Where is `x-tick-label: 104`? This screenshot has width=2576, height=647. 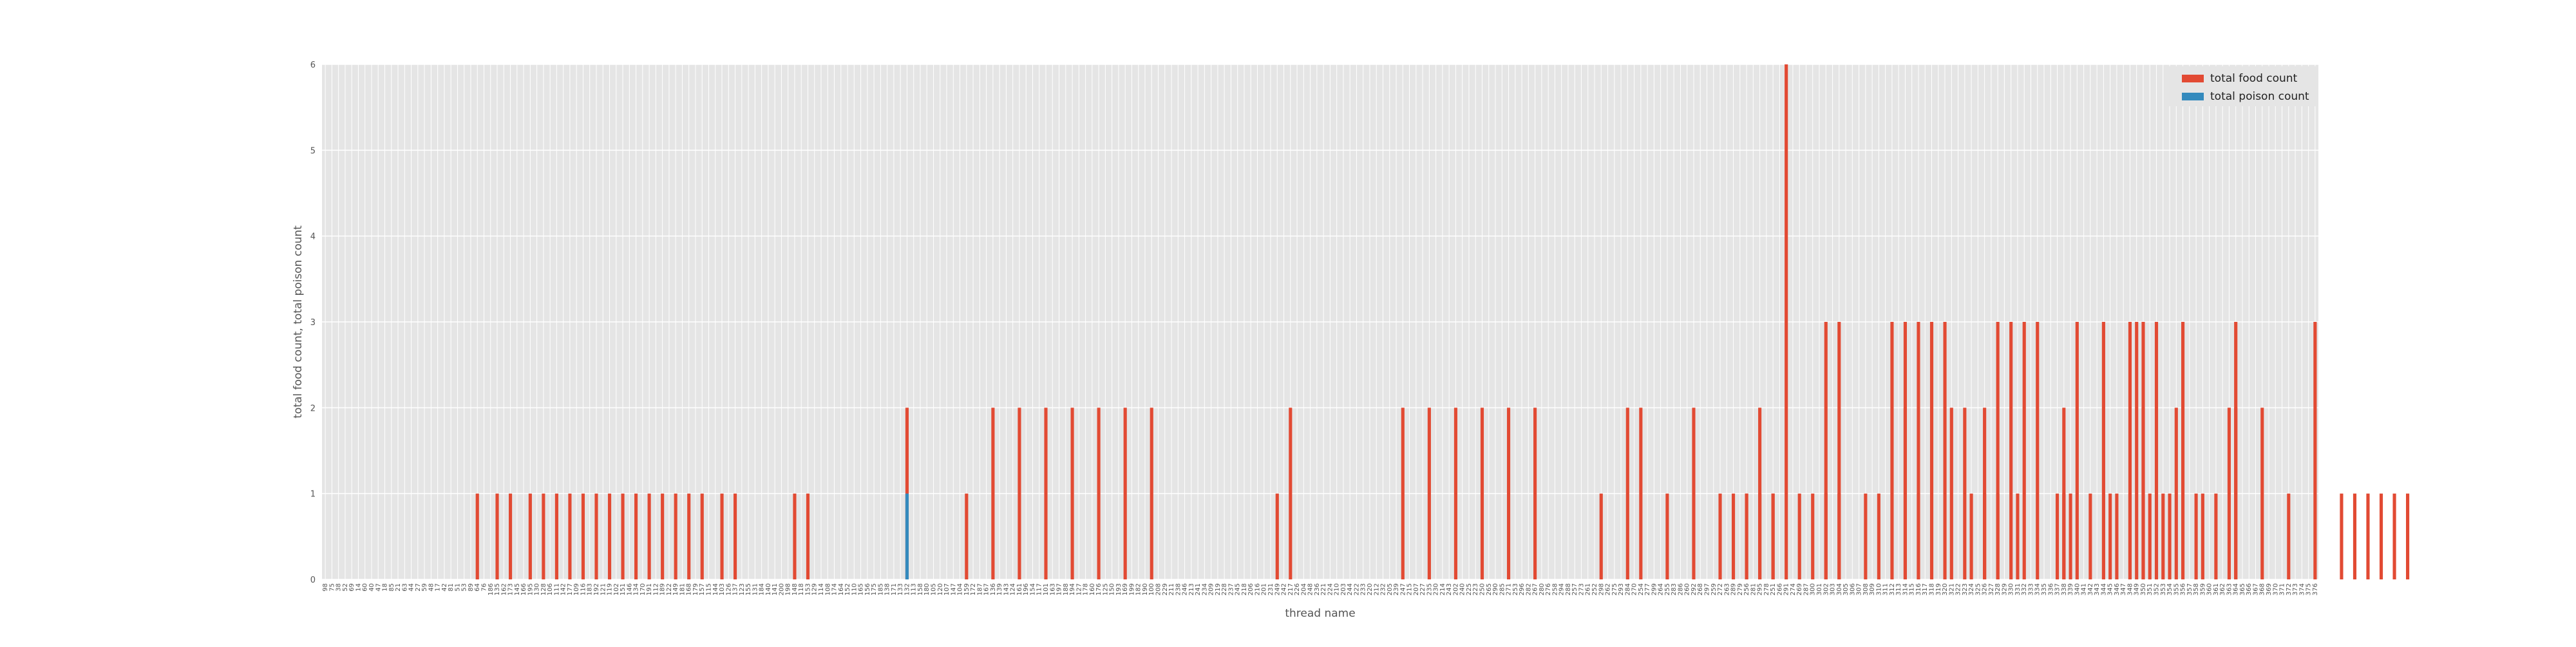
x-tick-label: 104 is located at coordinates (961, 589).